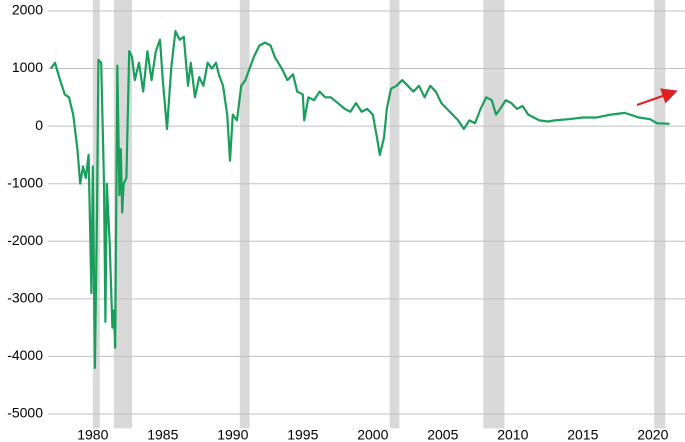 The width and height of the screenshot is (685, 442). I want to click on x-tick-label: 1985, so click(162, 434).